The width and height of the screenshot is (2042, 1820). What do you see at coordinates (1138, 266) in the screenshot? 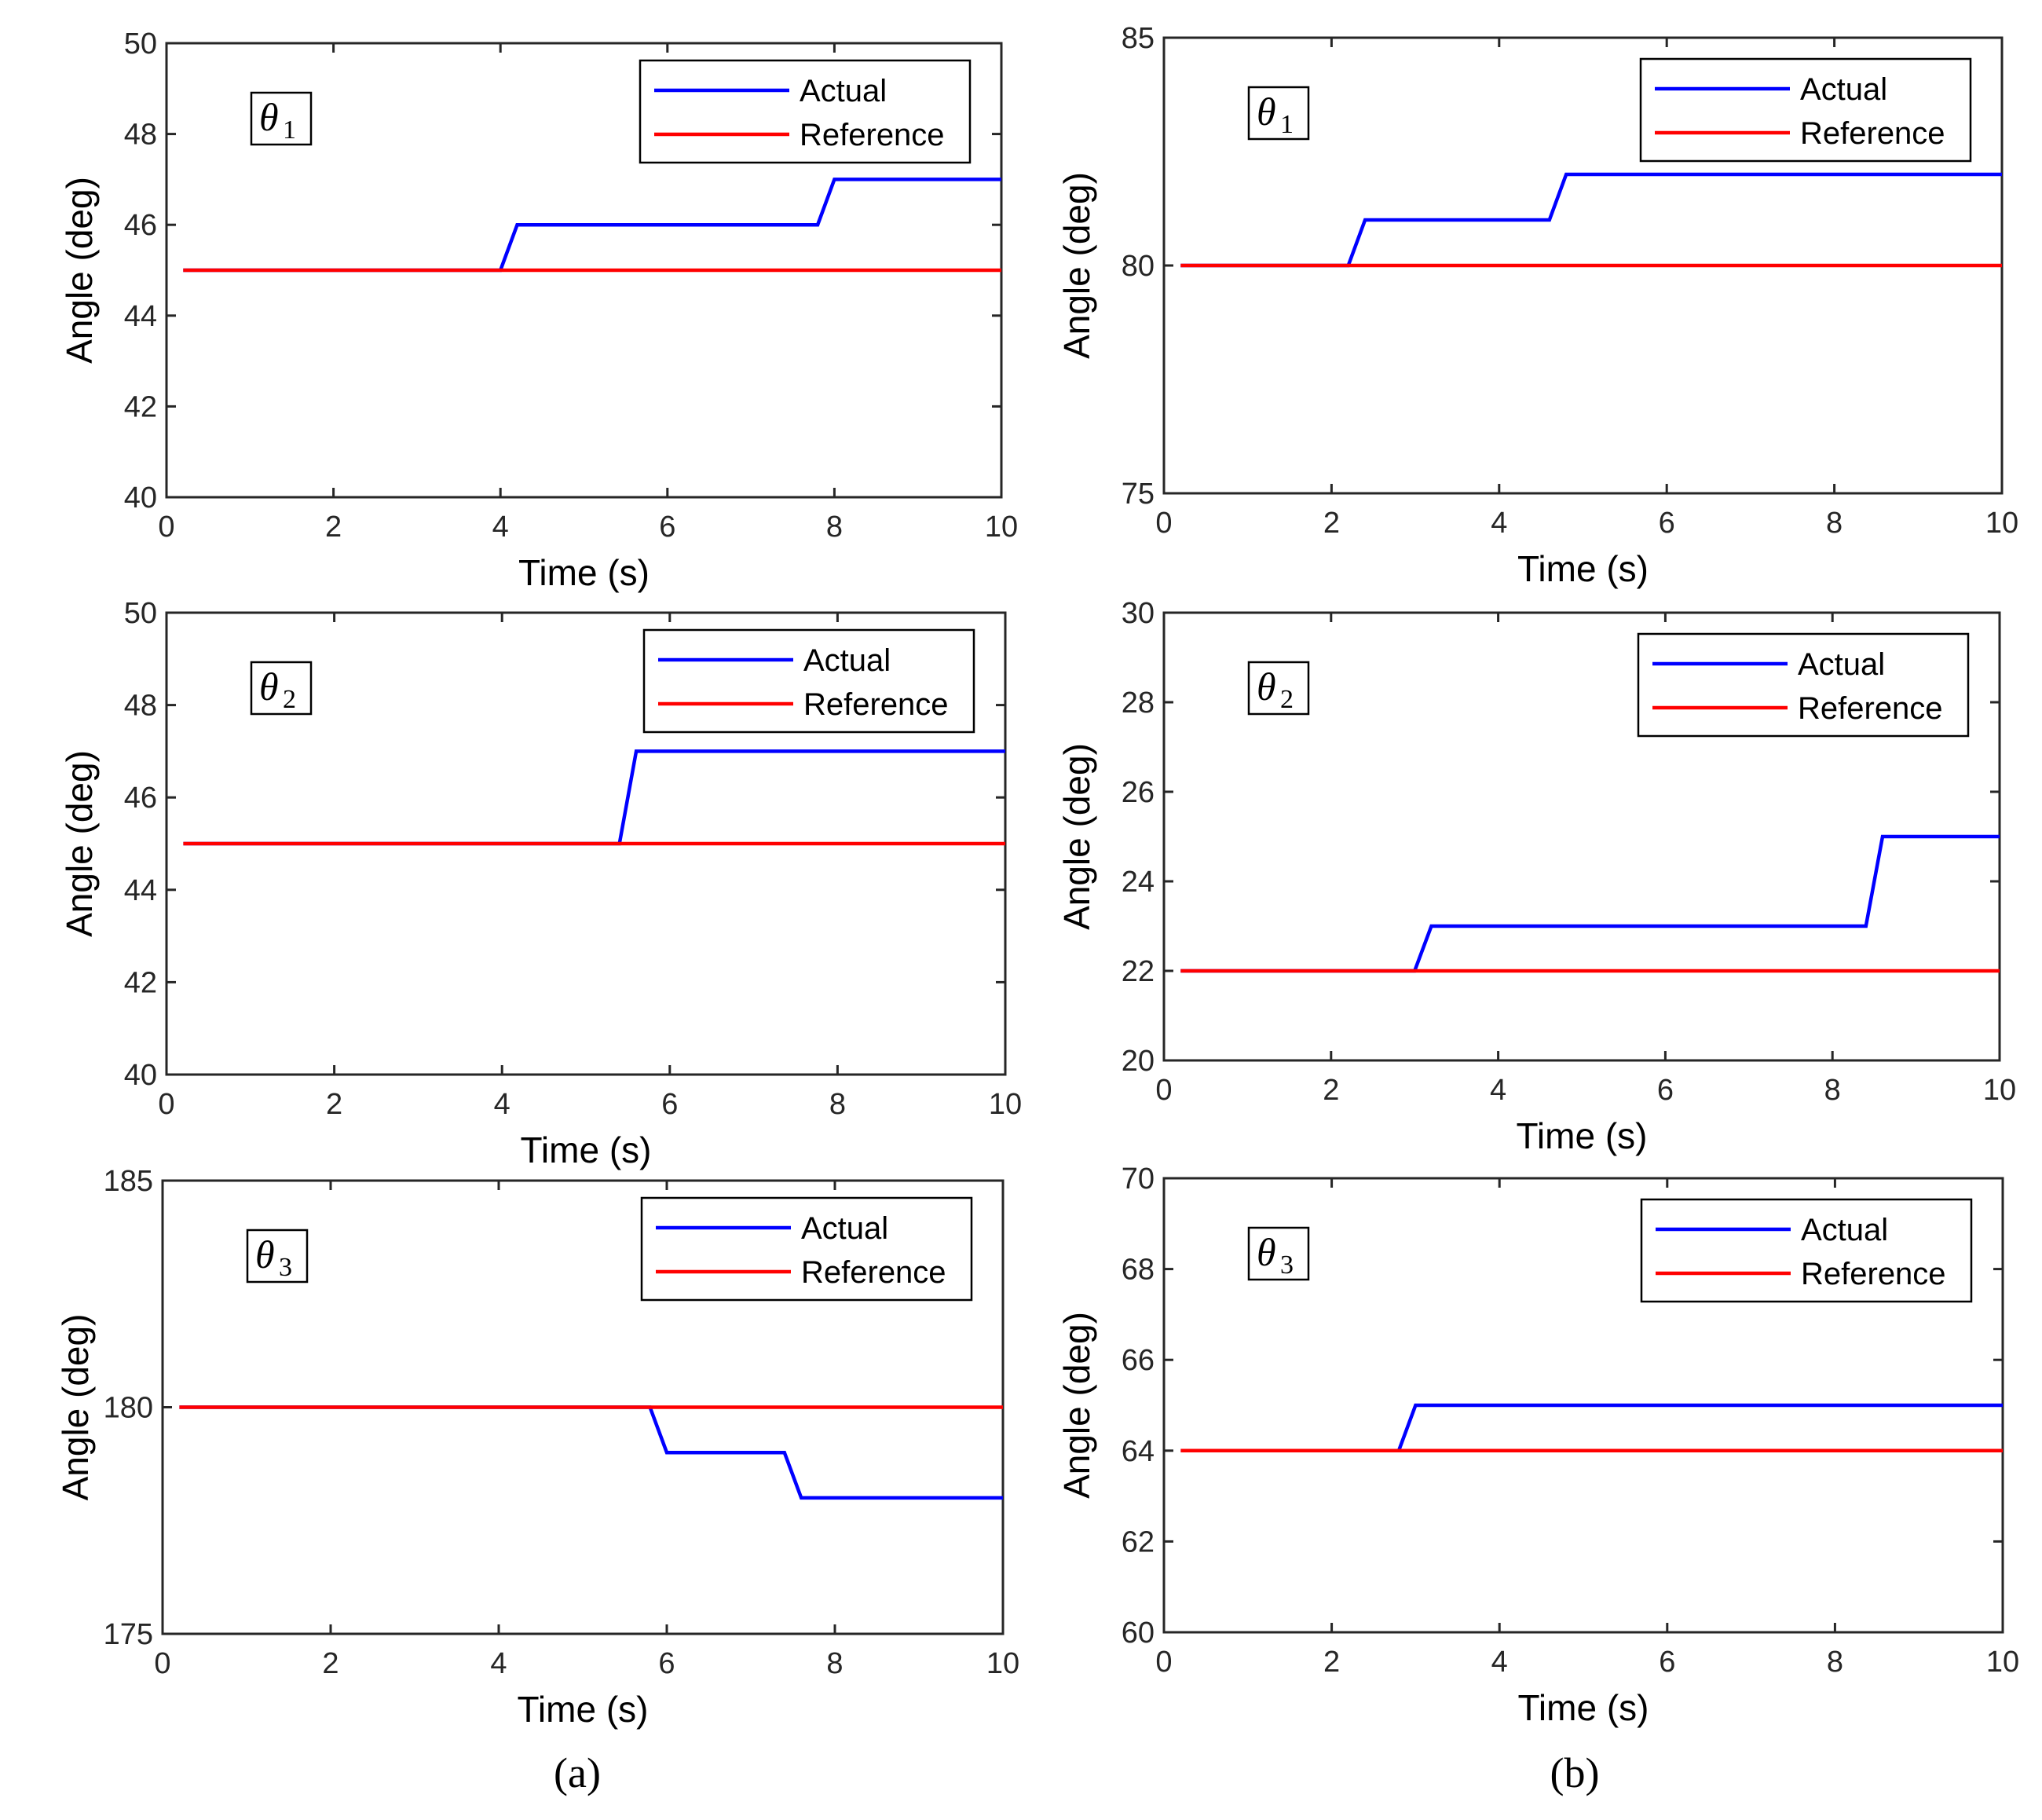
I see `y-tick-label: 80` at bounding box center [1138, 266].